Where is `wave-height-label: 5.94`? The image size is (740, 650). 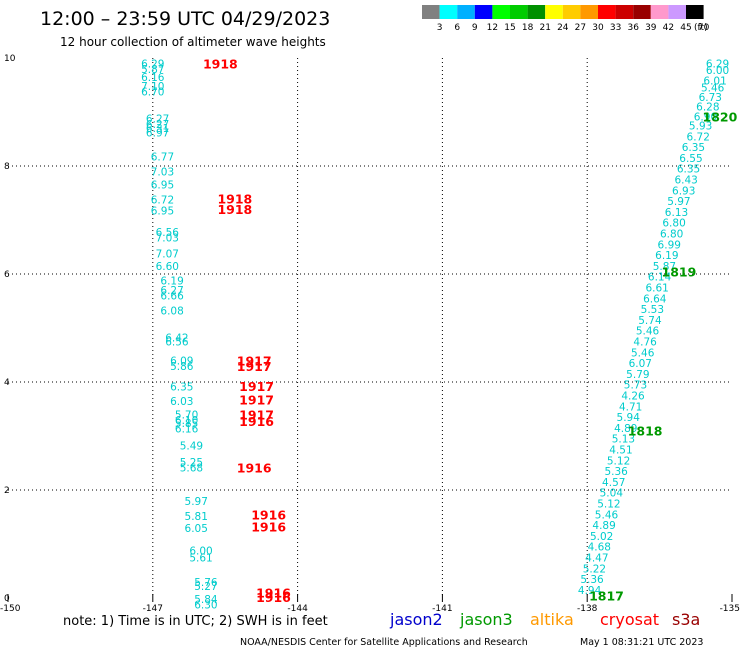 wave-height-label: 5.94 is located at coordinates (629, 418).